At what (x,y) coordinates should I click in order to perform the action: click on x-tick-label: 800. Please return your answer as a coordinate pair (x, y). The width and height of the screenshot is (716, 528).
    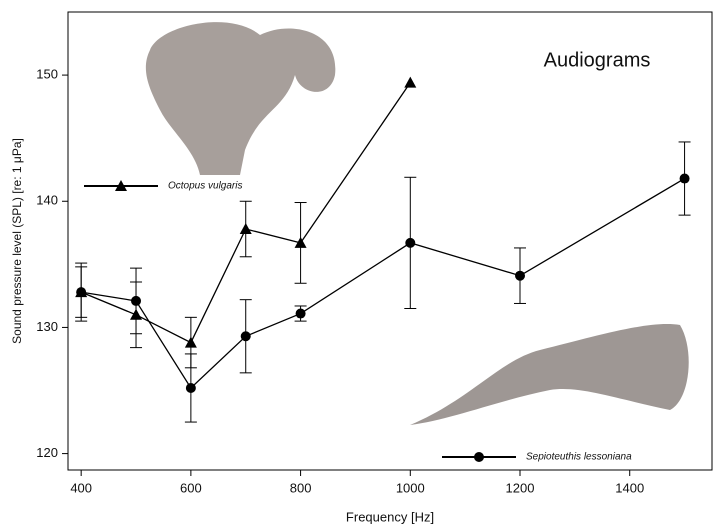
    Looking at the image, I should click on (301, 487).